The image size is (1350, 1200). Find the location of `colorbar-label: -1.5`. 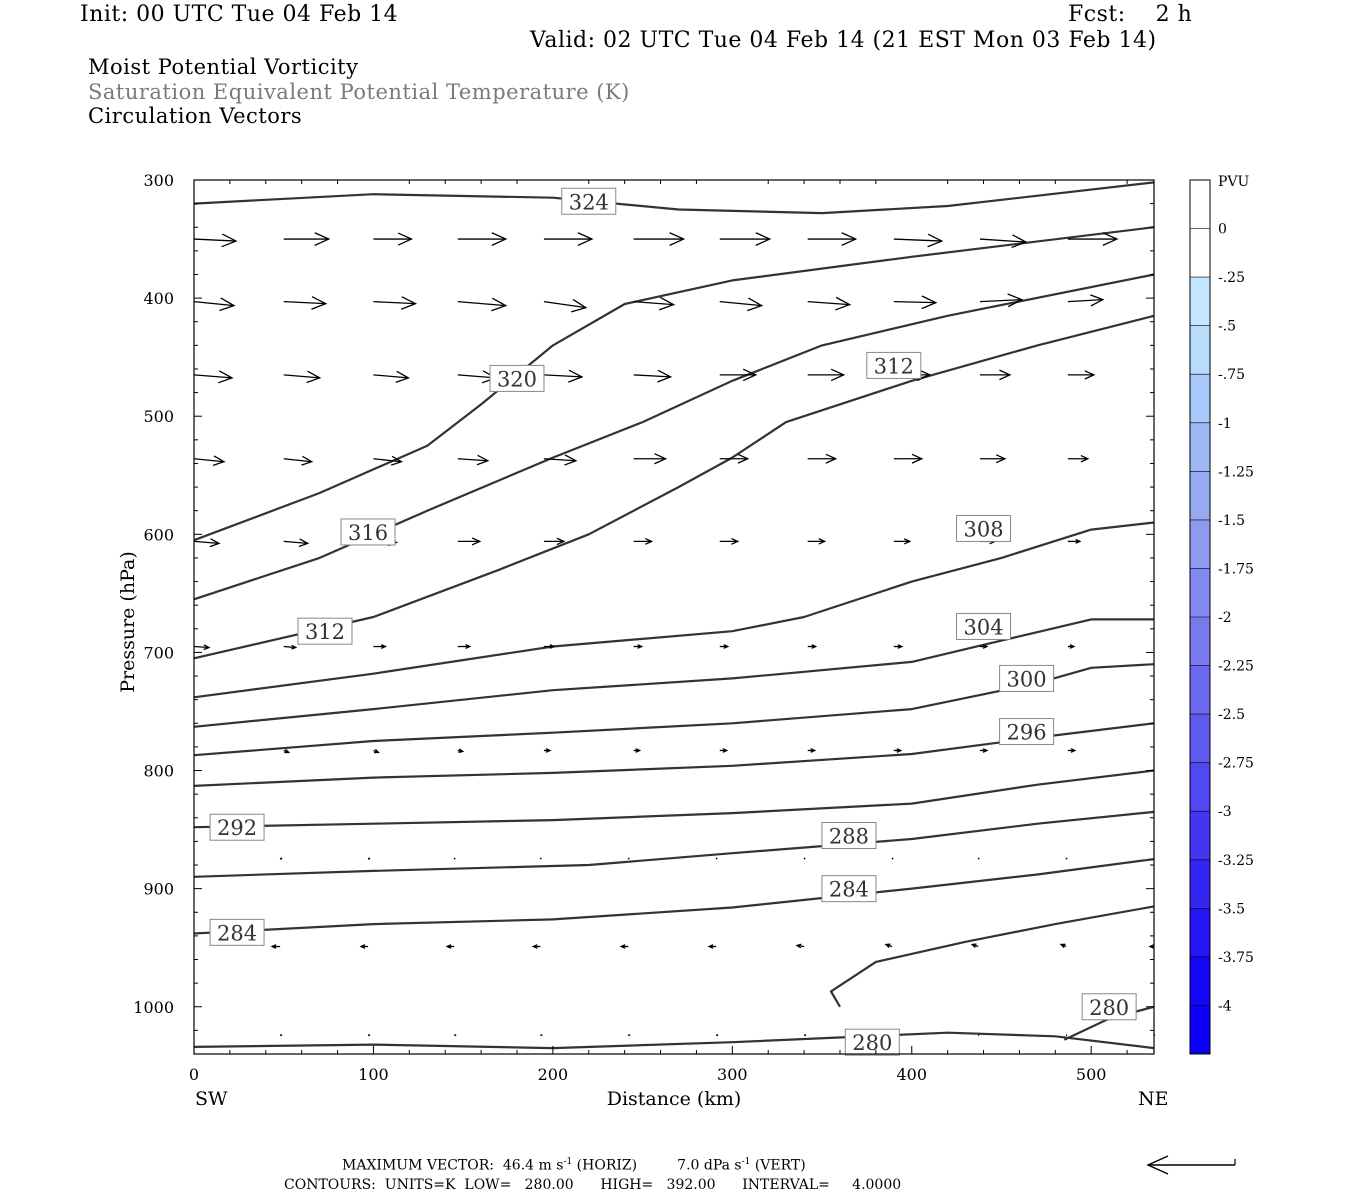

colorbar-label: -1.5 is located at coordinates (1231, 521).